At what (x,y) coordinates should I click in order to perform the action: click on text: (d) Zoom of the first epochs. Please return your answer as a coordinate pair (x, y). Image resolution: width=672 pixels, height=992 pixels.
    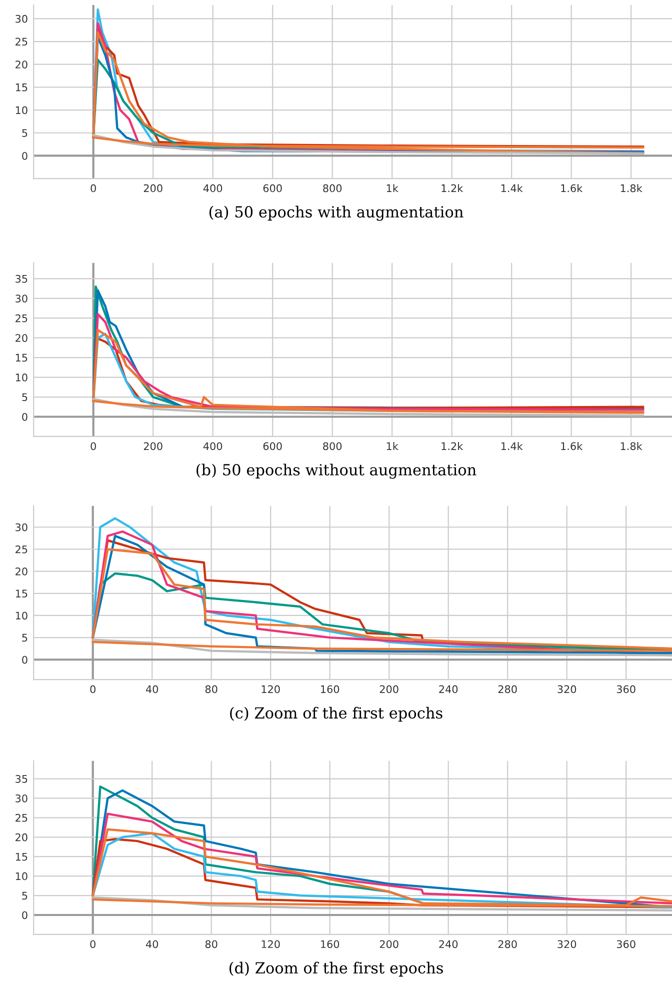
    Looking at the image, I should click on (336, 969).